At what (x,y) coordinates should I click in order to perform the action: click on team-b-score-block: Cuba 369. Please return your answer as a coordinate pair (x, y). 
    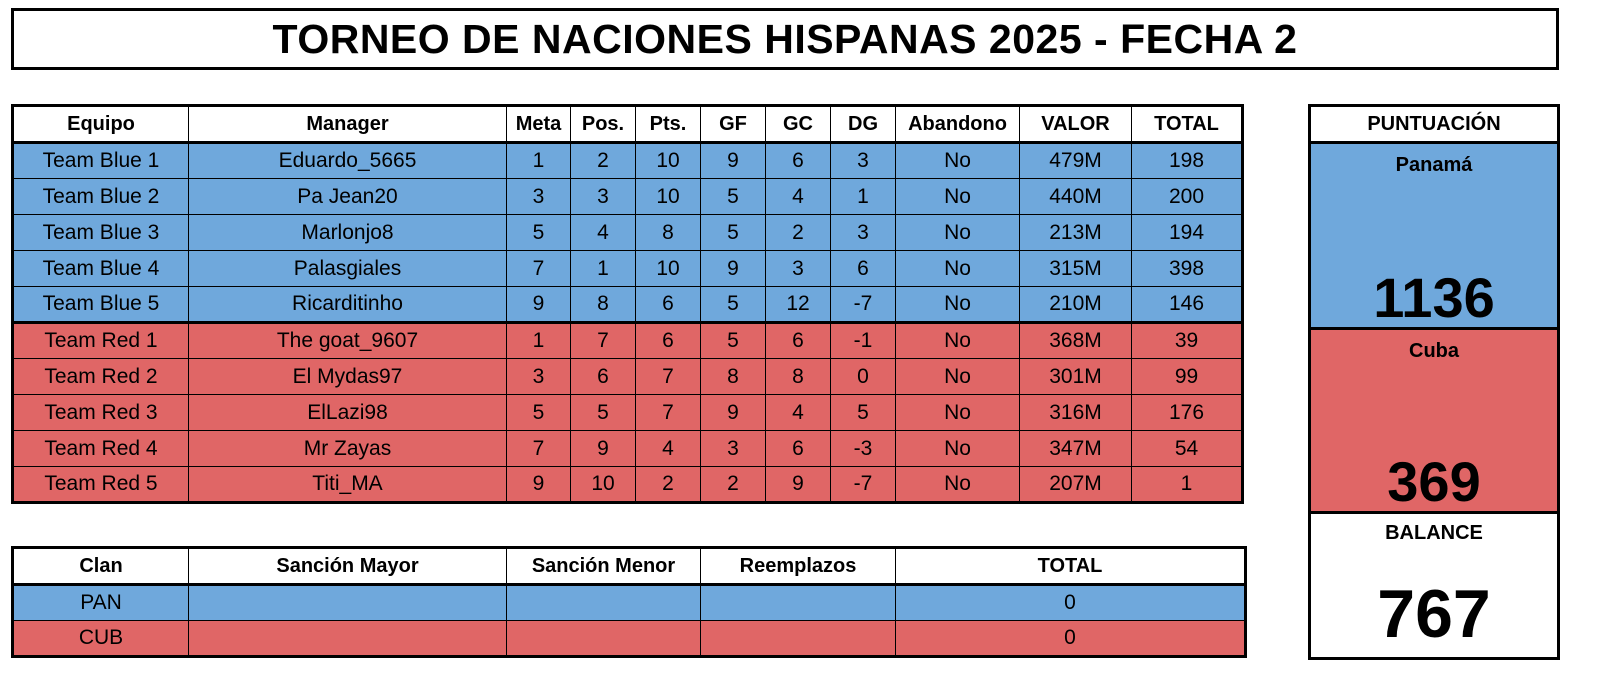
    Looking at the image, I should click on (1434, 422).